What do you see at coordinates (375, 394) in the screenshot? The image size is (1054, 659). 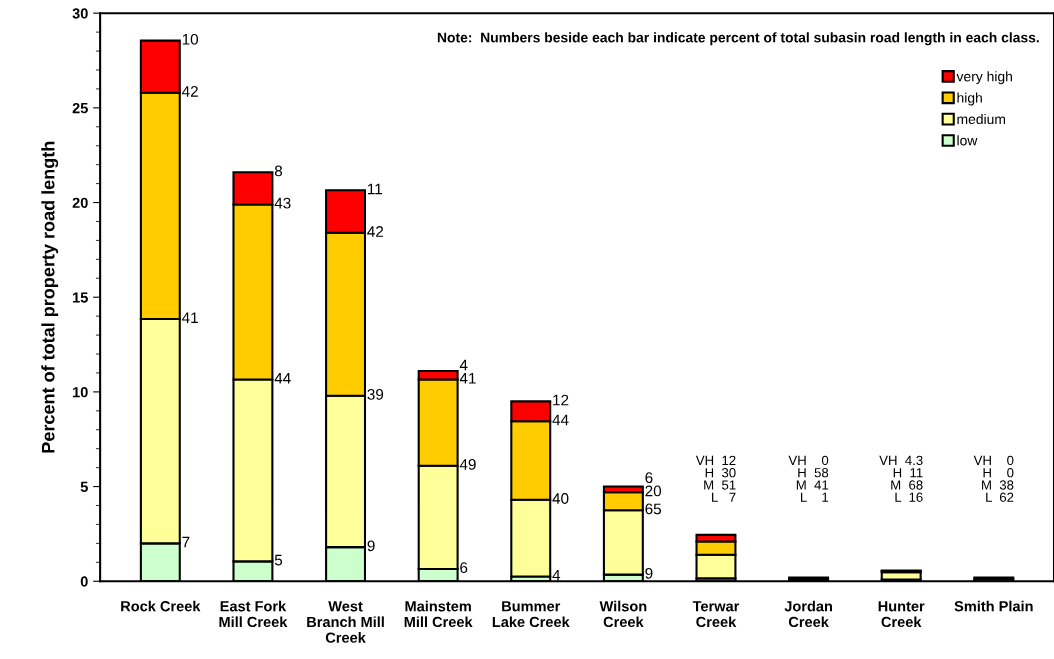 I see `annotation: 39` at bounding box center [375, 394].